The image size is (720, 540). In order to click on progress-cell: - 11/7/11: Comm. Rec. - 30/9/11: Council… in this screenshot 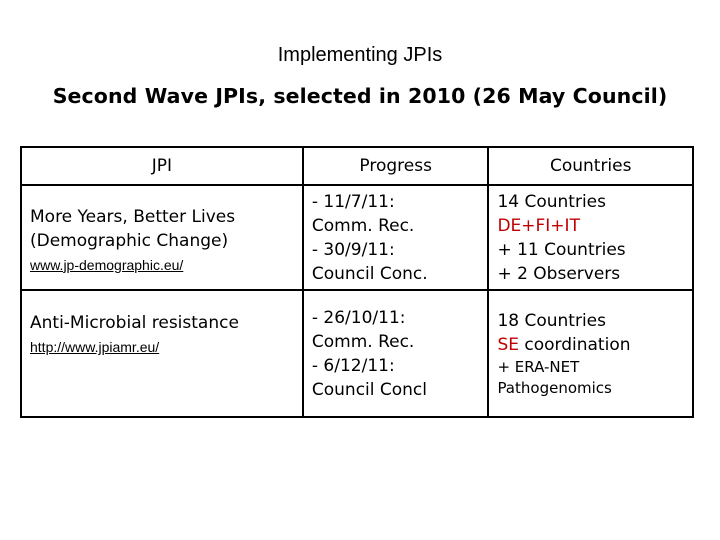, I will do `click(395, 237)`.